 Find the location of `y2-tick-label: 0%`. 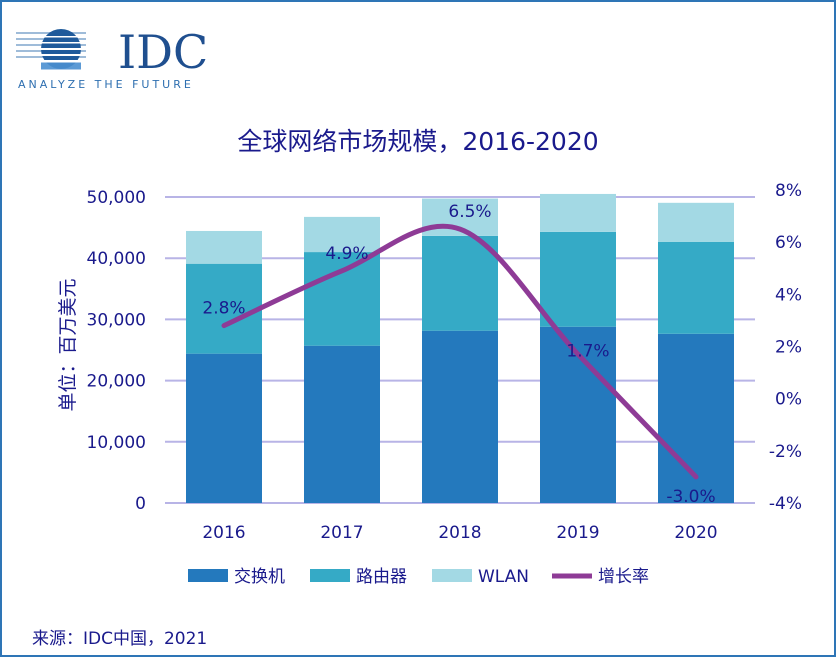

y2-tick-label: 0% is located at coordinates (788, 400).